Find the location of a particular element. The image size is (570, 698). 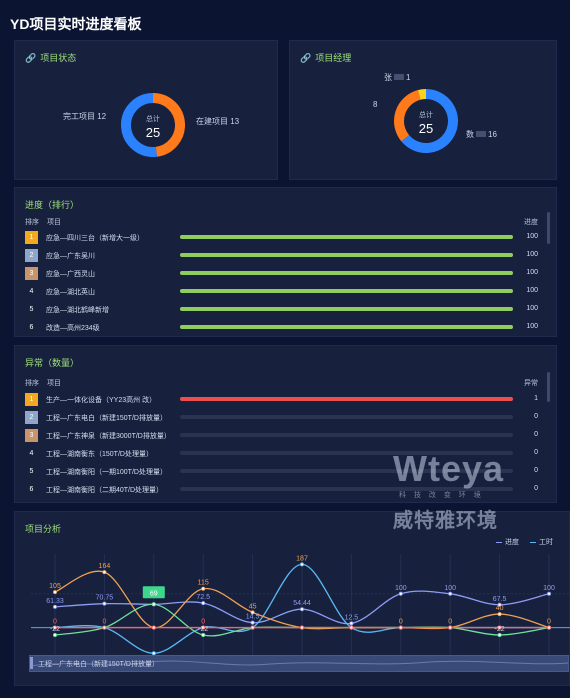

list-item: 6 工程—湖南衡阳（二期40T/D处理量） 0 is located at coordinates (283, 490).